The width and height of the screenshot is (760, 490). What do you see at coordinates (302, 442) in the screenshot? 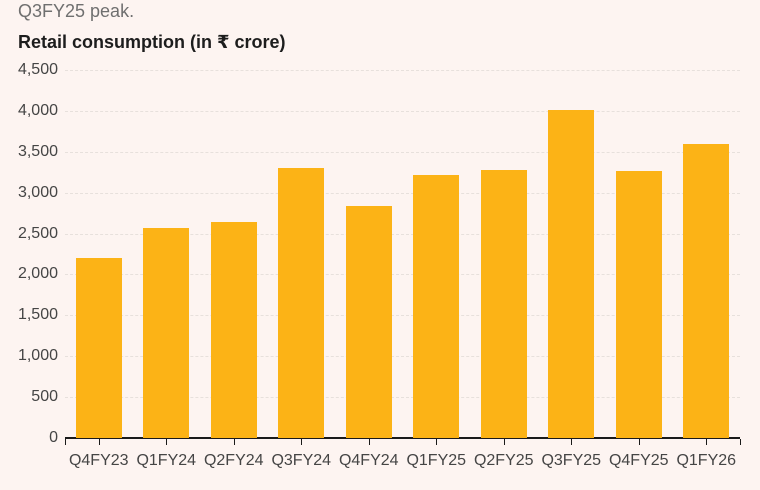
I see `x-axis-tick-Q3FY24` at bounding box center [302, 442].